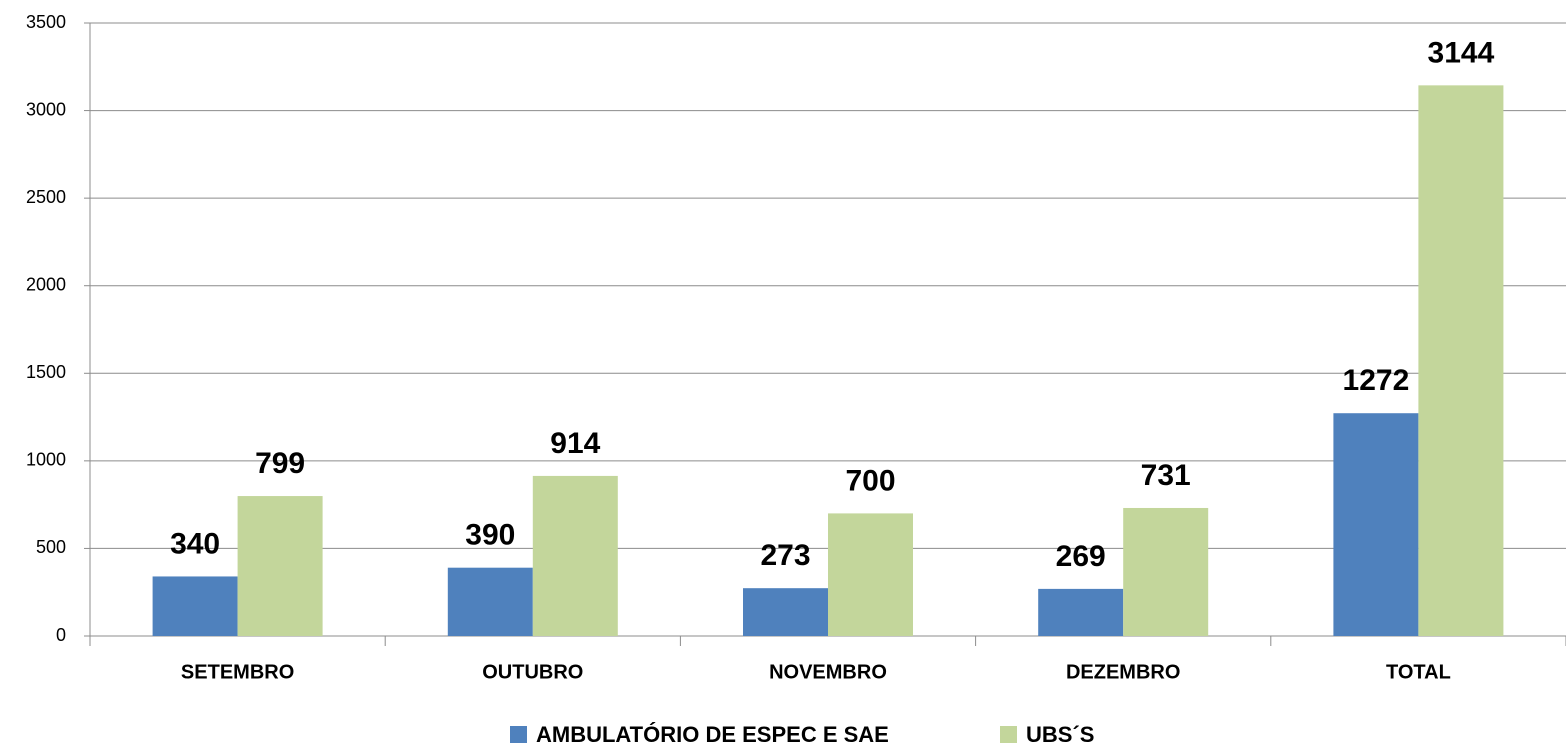  What do you see at coordinates (870, 480) in the screenshot?
I see `data-label: 700` at bounding box center [870, 480].